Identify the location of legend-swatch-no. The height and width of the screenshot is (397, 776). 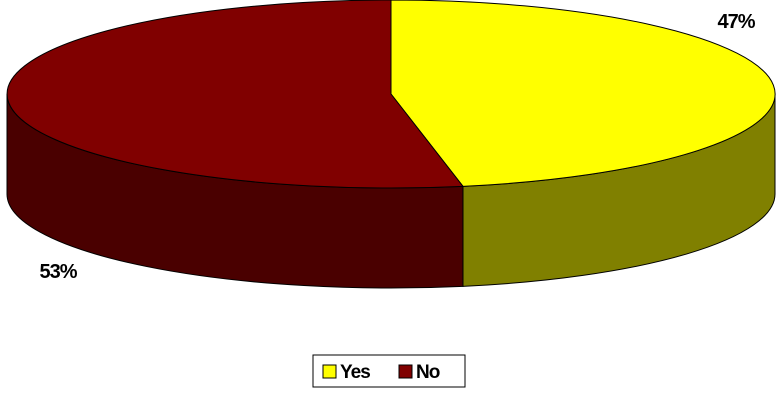
(405, 371).